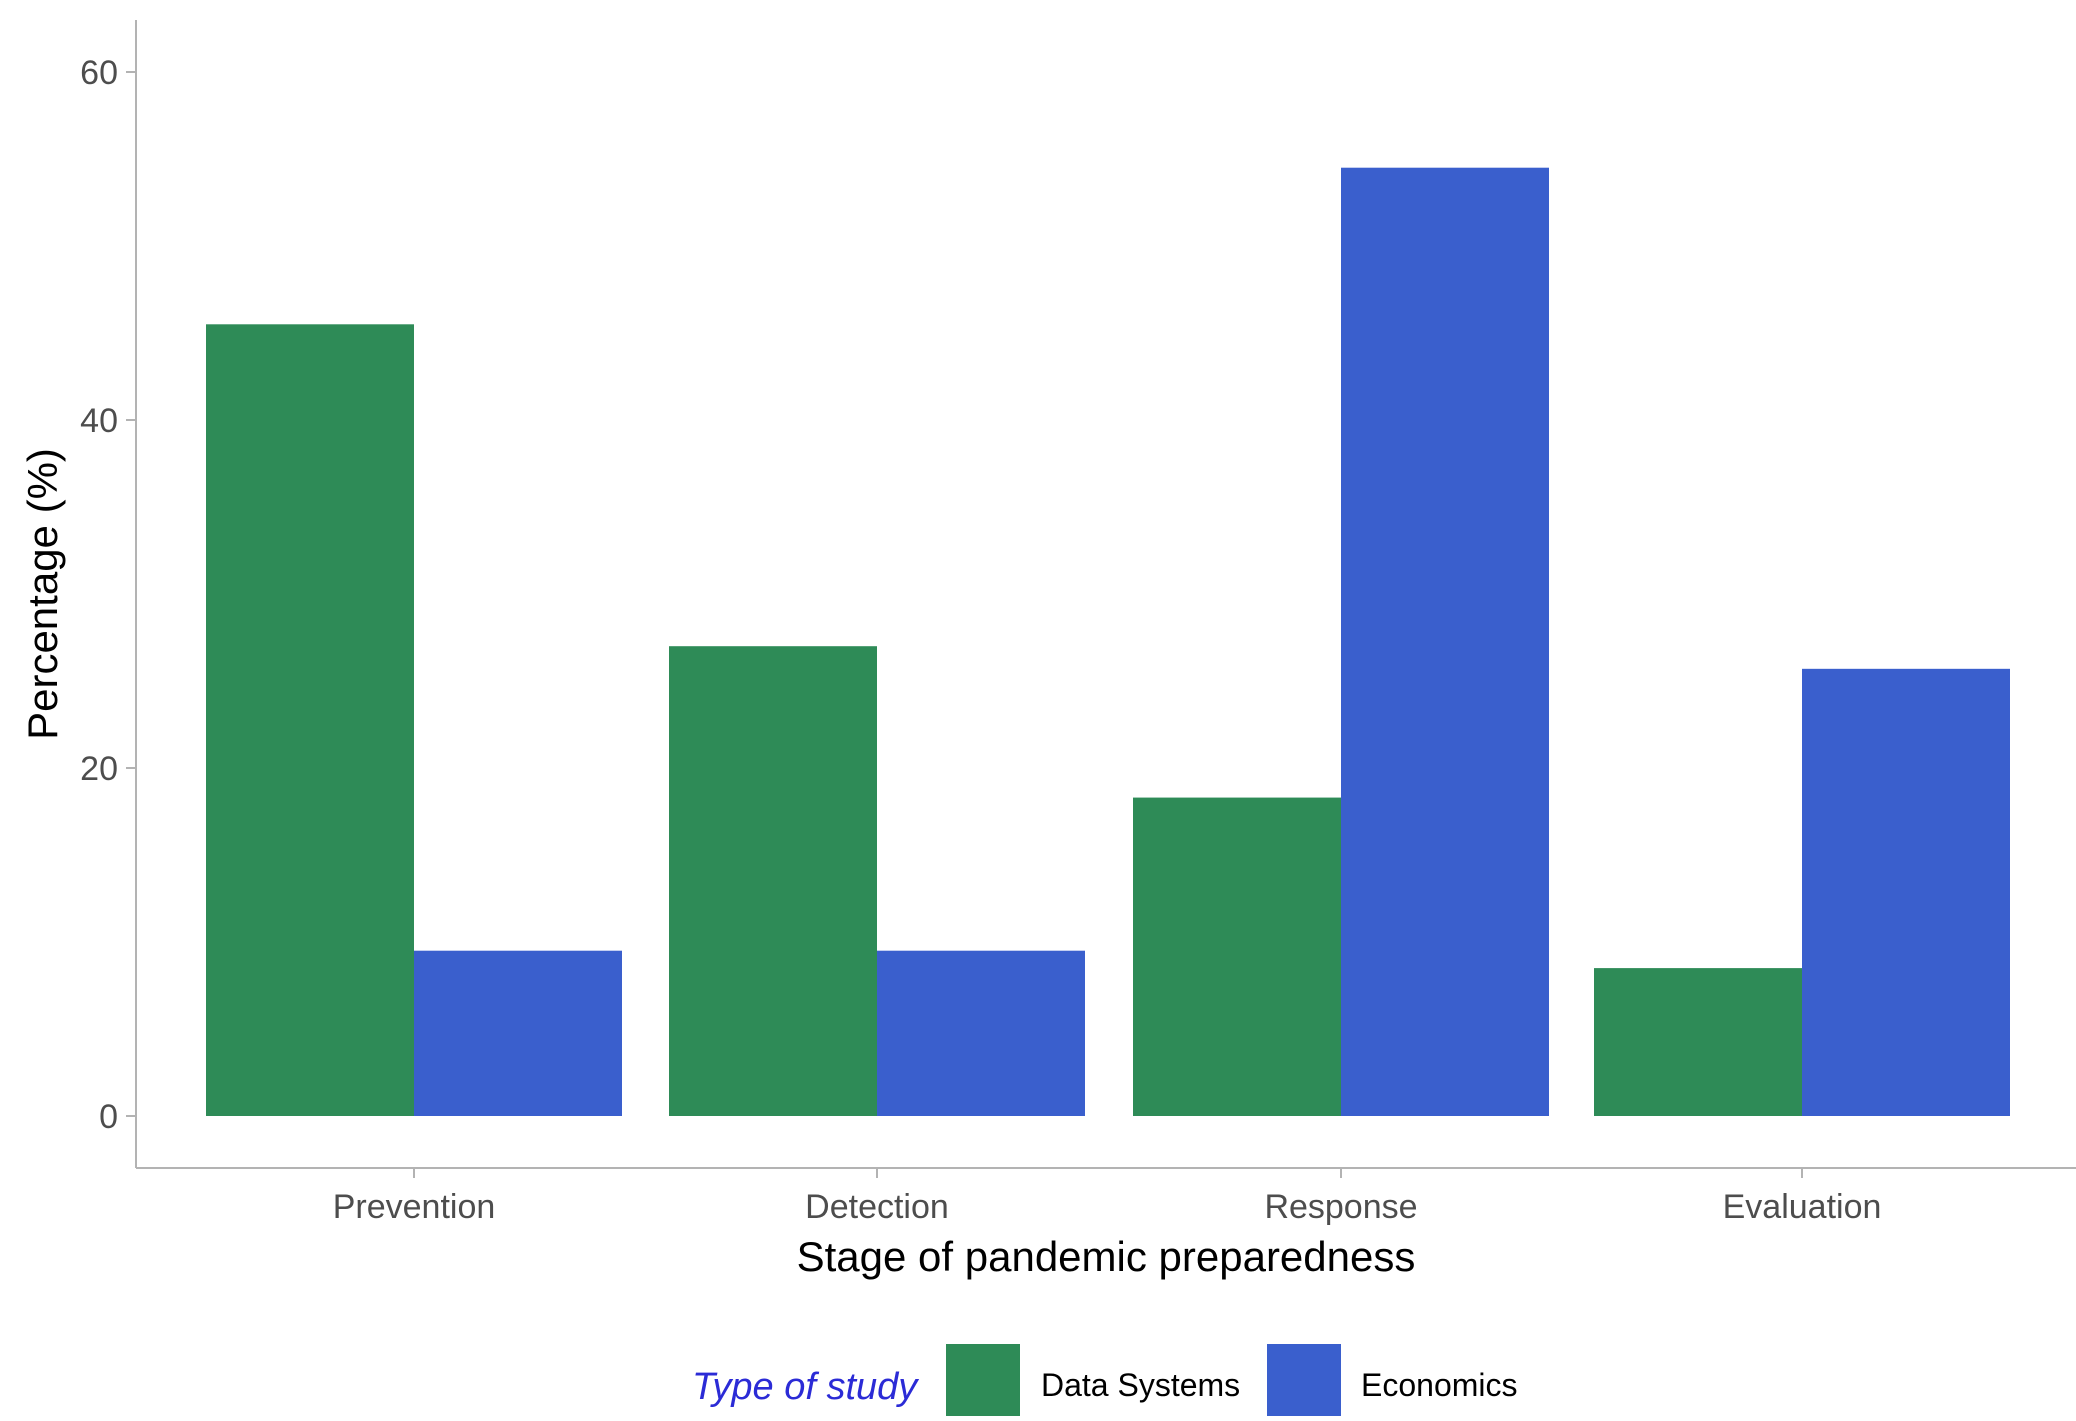 This screenshot has width=2076, height=1421. What do you see at coordinates (1237, 956) in the screenshot?
I see `bar-data-systems-response` at bounding box center [1237, 956].